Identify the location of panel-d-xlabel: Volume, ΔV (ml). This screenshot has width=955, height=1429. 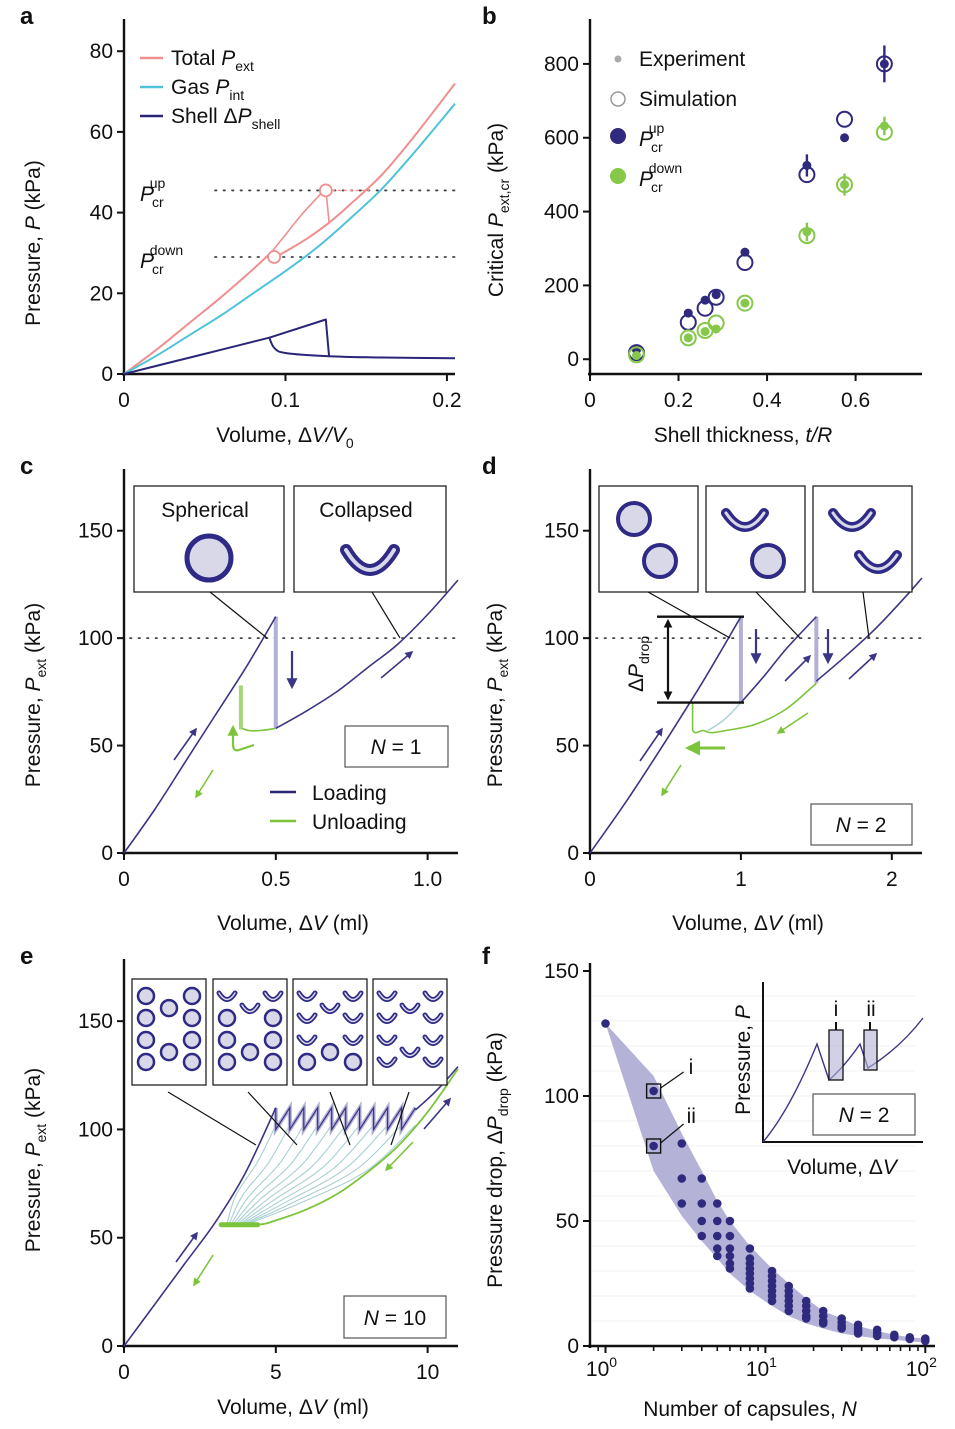
(748, 923).